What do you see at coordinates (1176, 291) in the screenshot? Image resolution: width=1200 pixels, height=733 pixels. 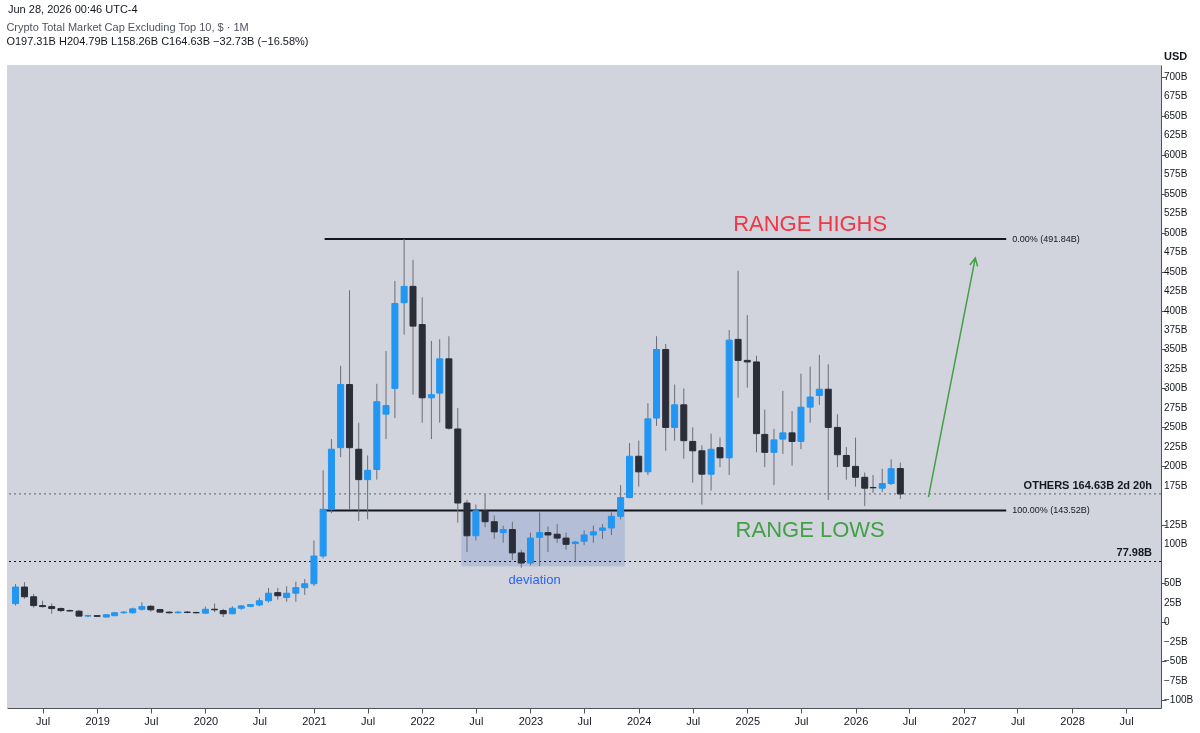 I see `y-tick-label: 425B` at bounding box center [1176, 291].